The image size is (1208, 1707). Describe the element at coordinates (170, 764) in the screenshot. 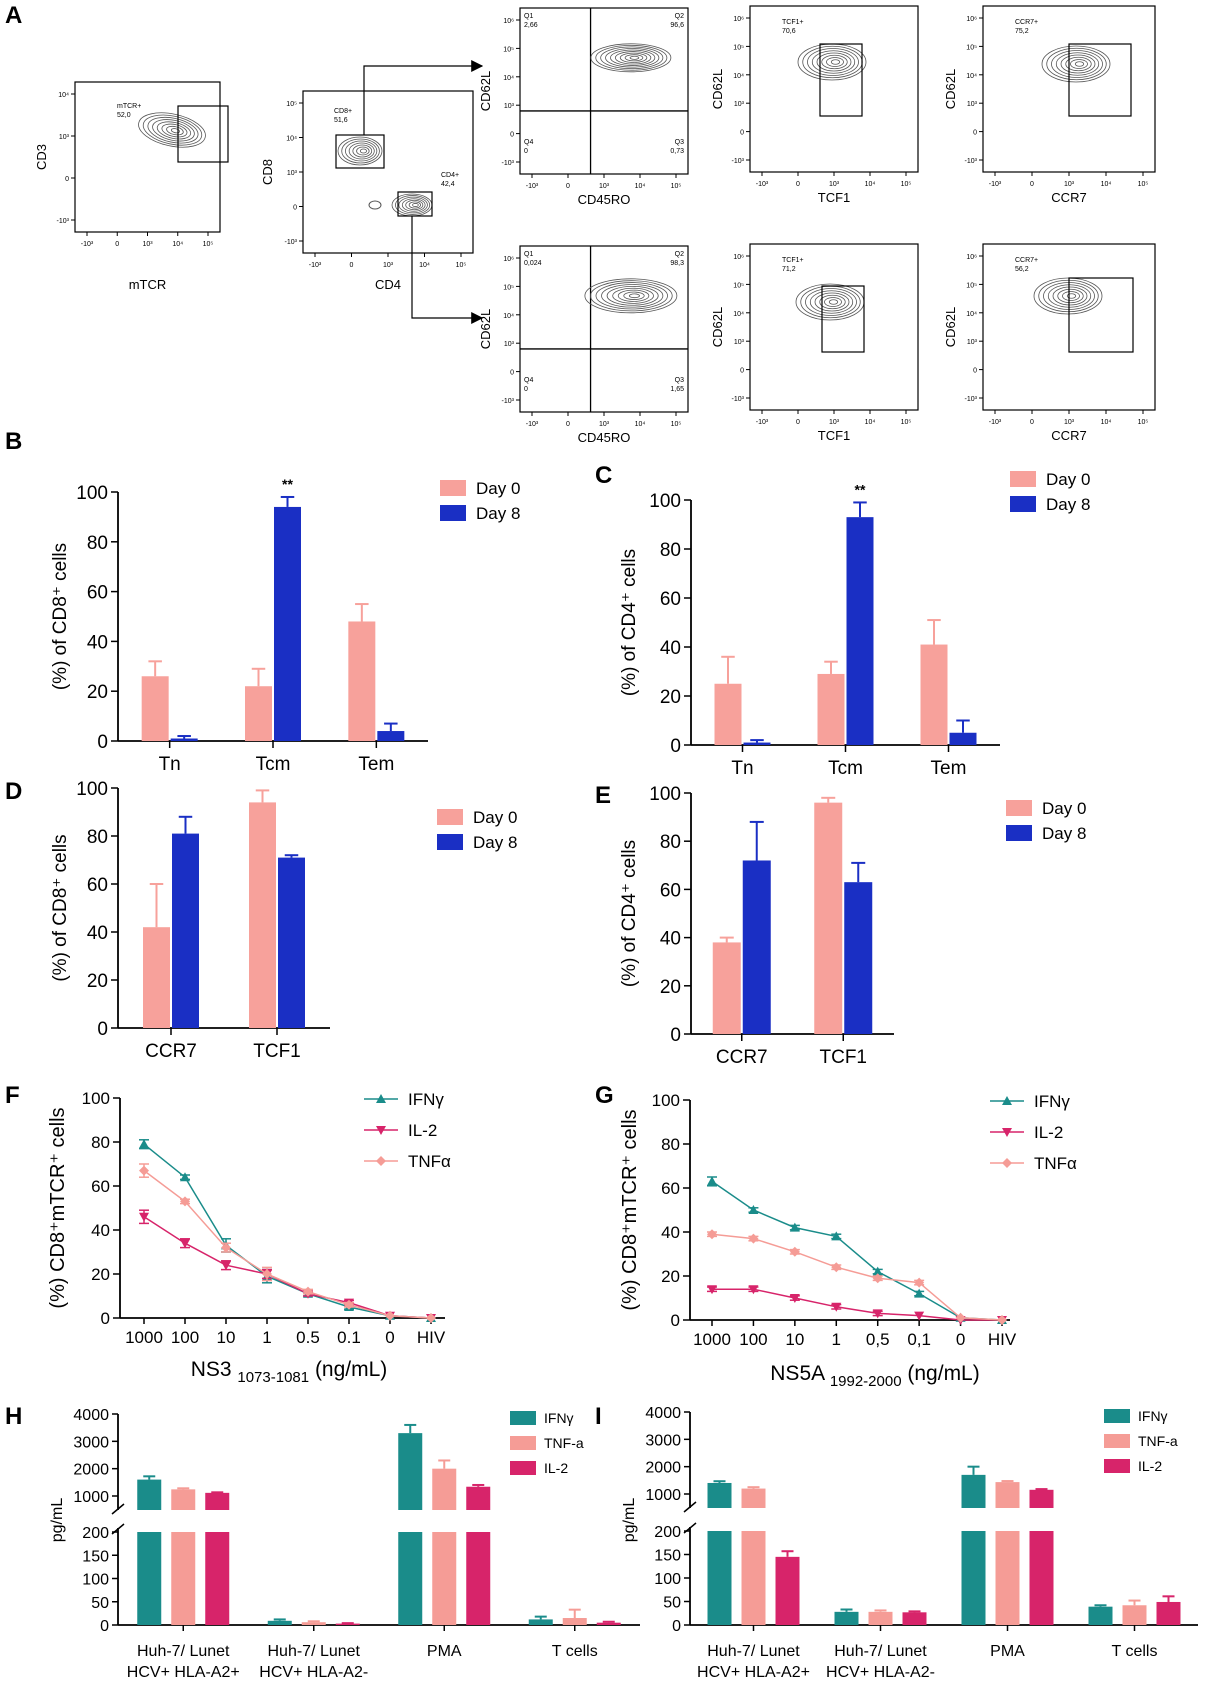

I see `x-tick-label: Tn` at that location.